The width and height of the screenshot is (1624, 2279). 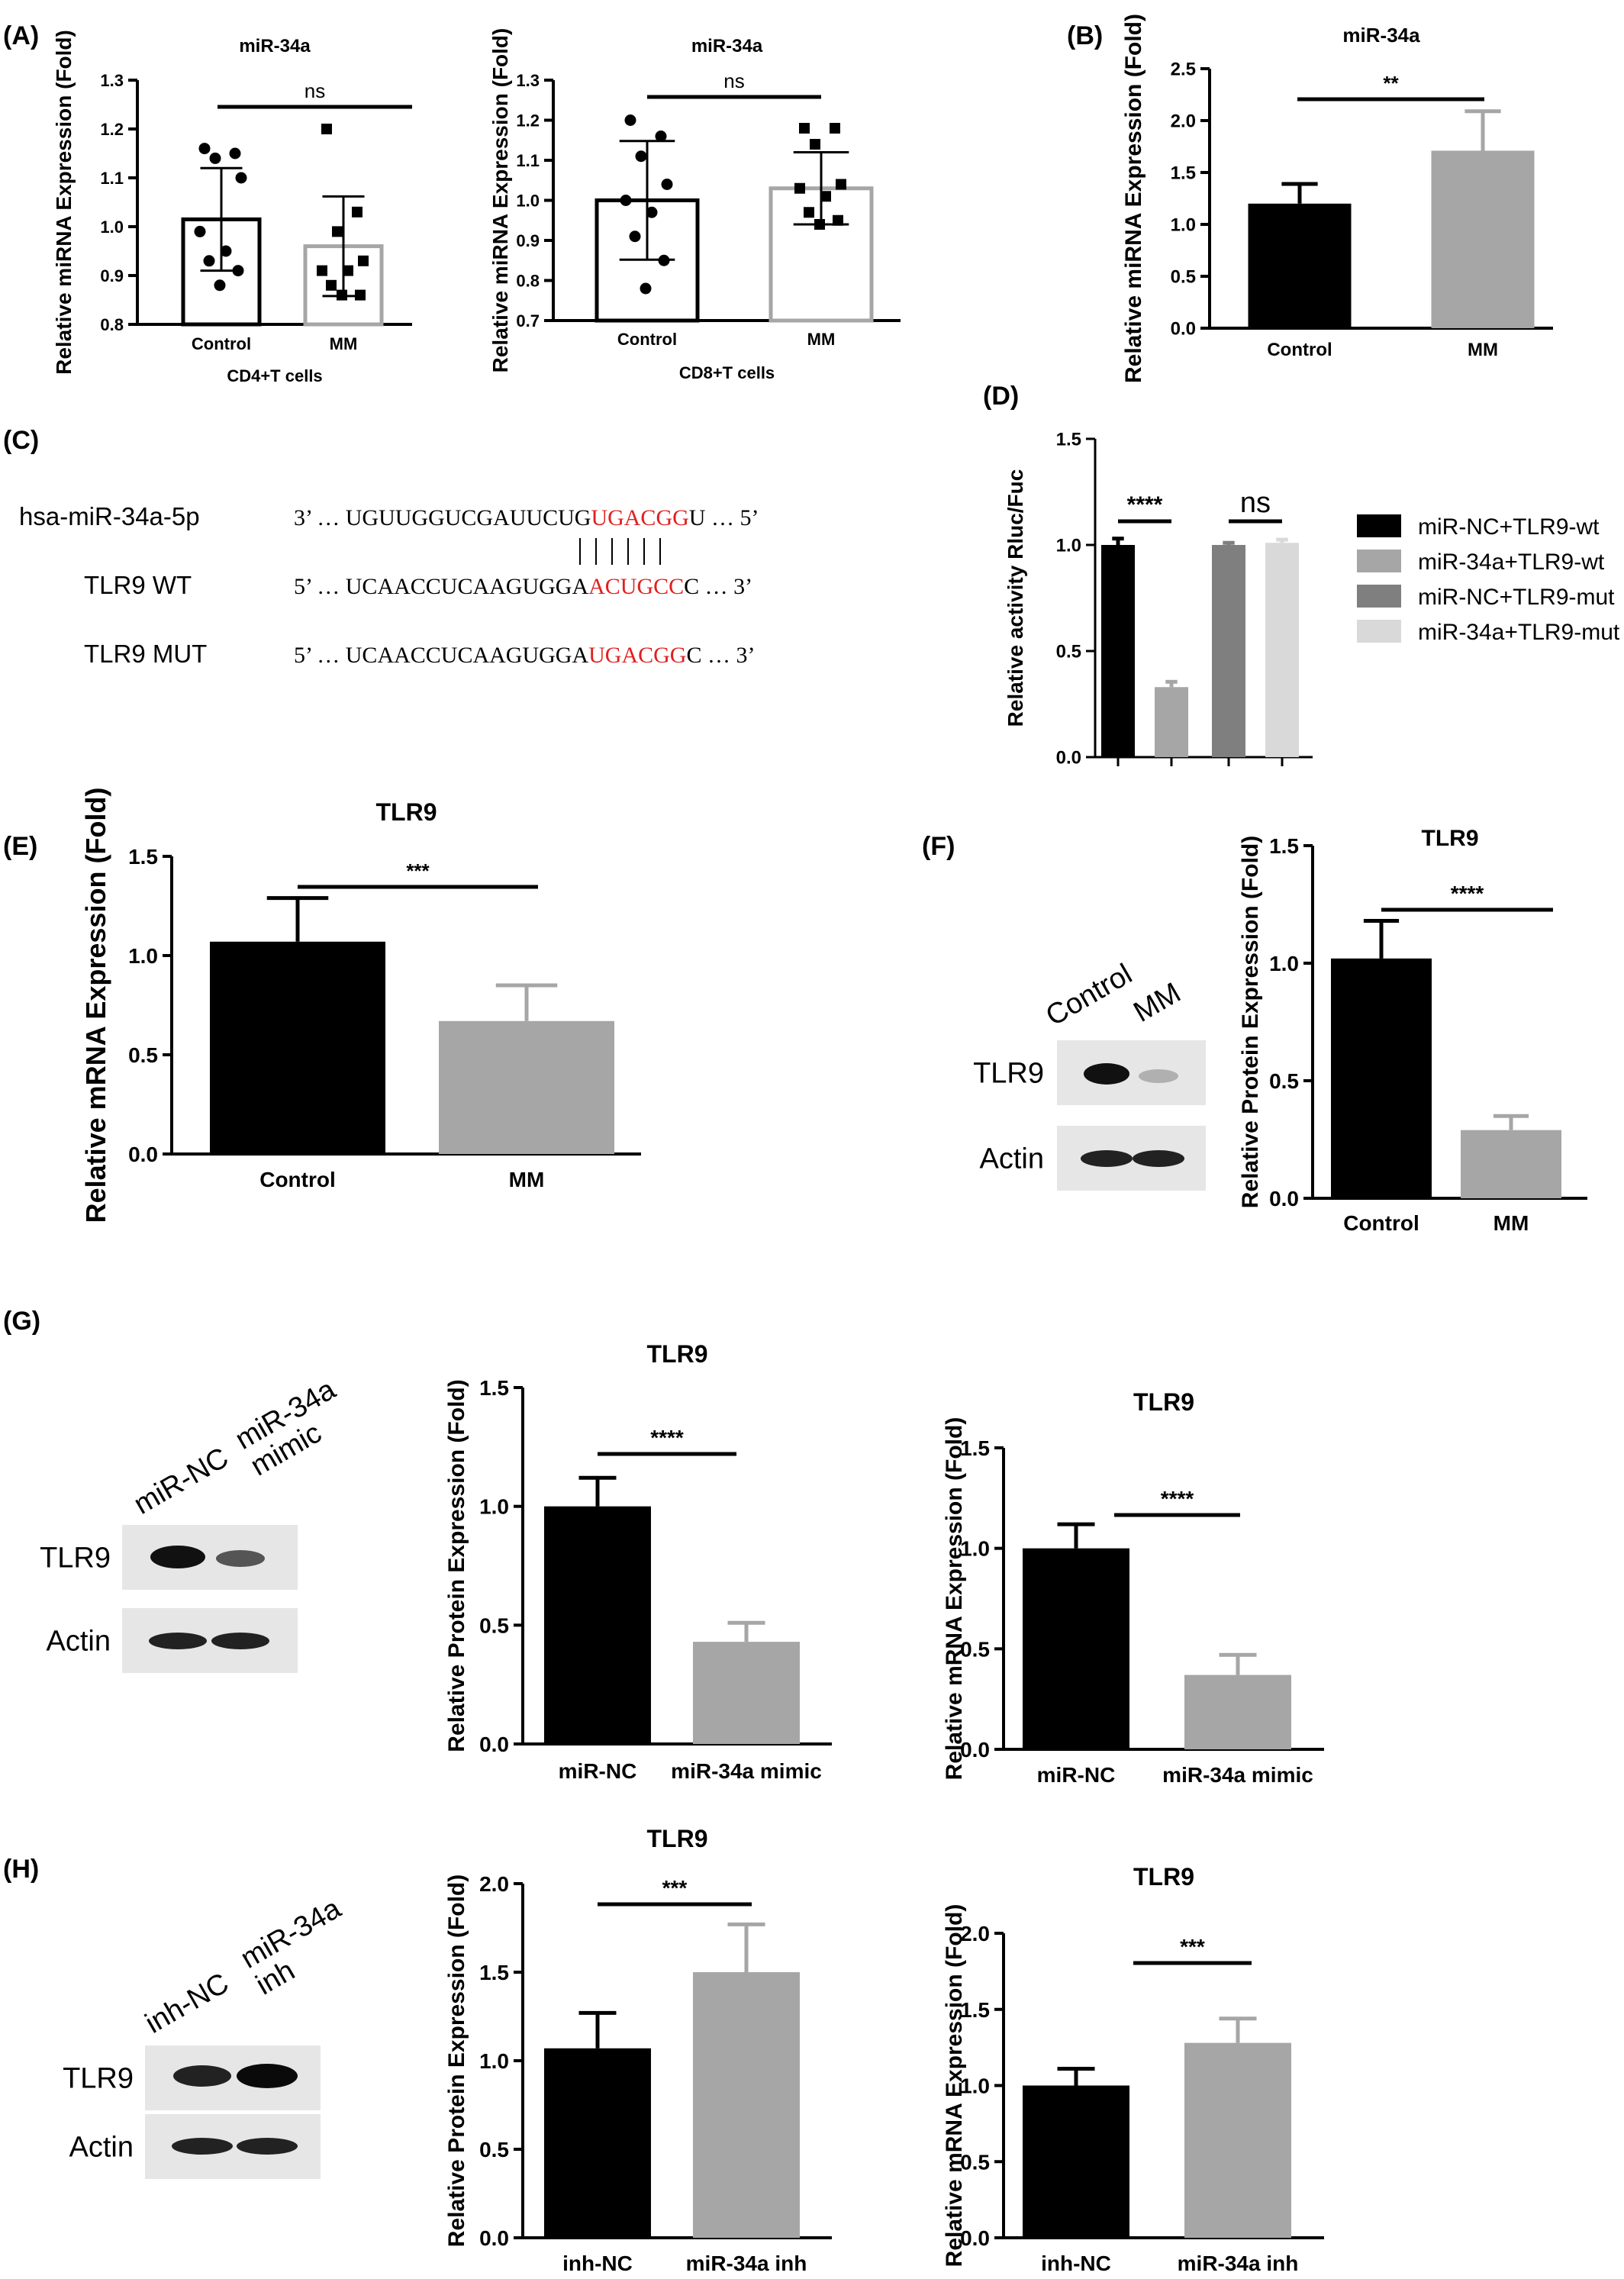 I want to click on blot-lane-label: miR-34ainh, so click(x=299, y=1947).